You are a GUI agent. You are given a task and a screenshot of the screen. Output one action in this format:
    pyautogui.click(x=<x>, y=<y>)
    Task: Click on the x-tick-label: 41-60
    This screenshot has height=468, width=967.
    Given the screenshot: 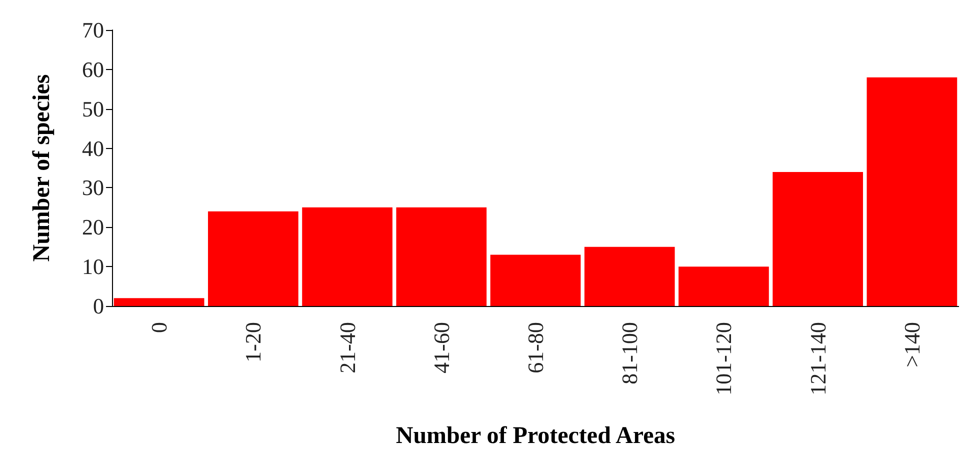 What is the action you would take?
    pyautogui.click(x=441, y=348)
    